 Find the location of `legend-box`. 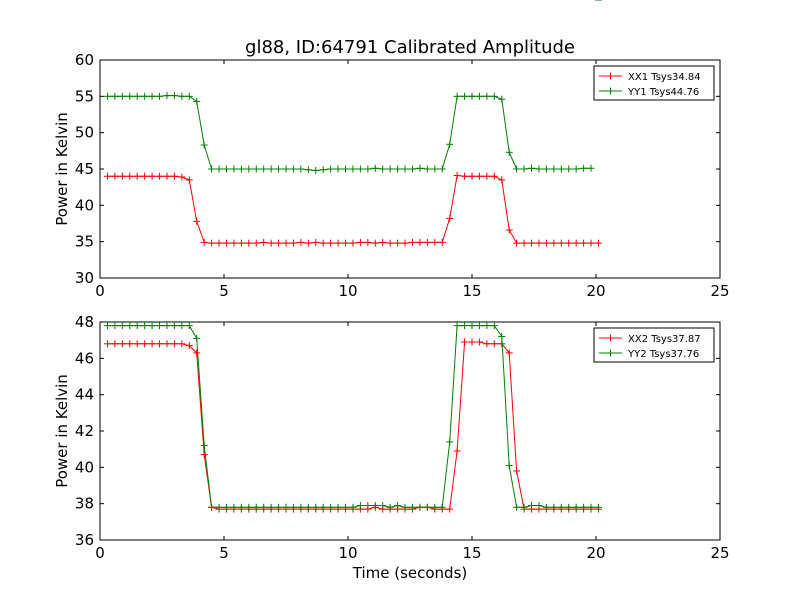

legend-box is located at coordinates (654, 83).